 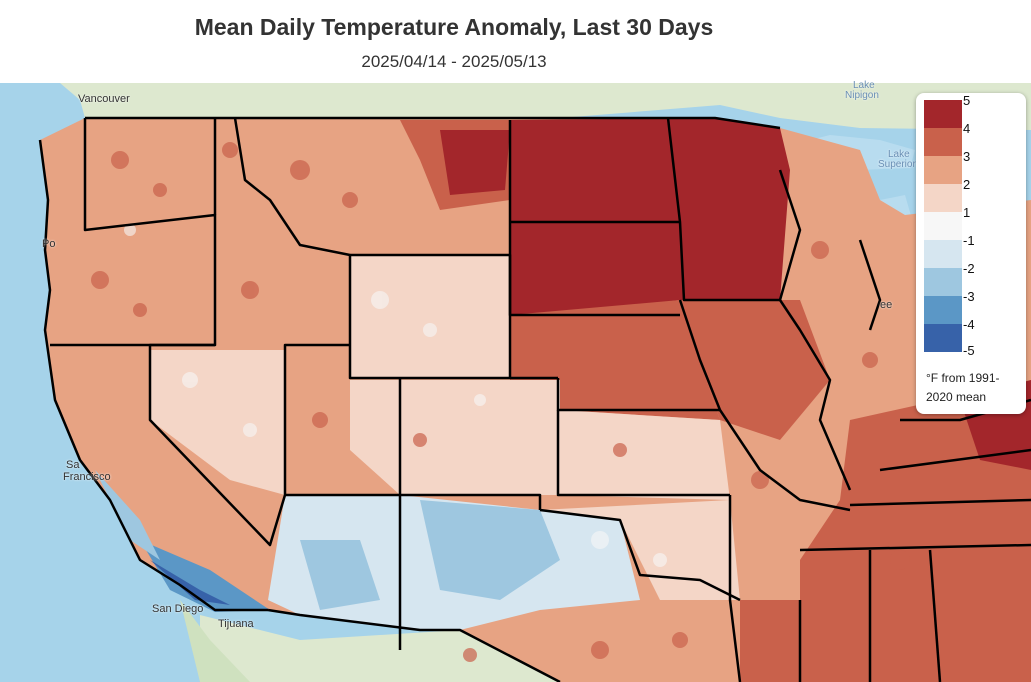 What do you see at coordinates (73, 465) in the screenshot?
I see `label-sf-a: Sa` at bounding box center [73, 465].